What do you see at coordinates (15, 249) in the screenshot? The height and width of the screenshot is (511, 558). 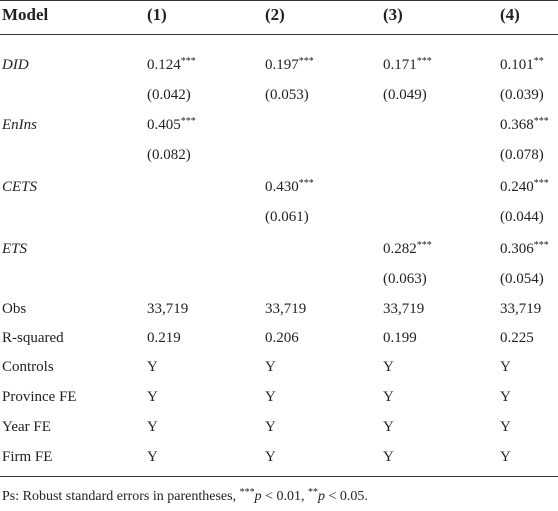 I see `row-label: ETS` at bounding box center [15, 249].